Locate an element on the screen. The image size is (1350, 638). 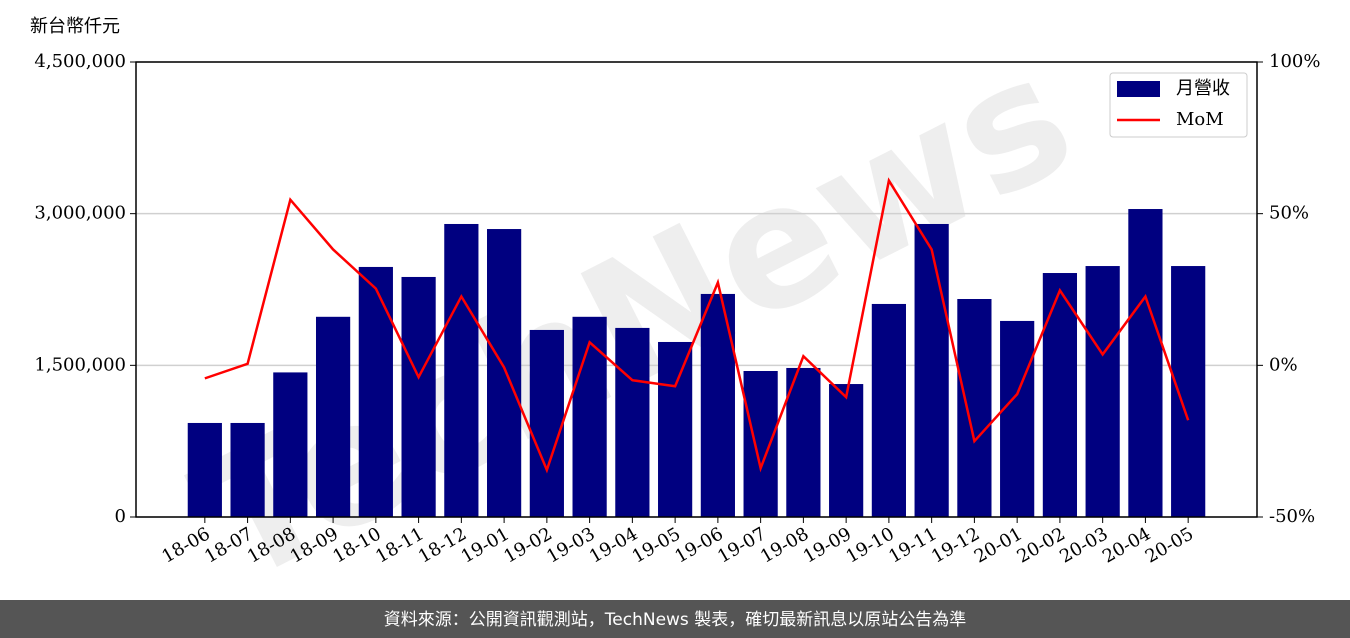
x-tick-label: 19-04 is located at coordinates (613, 545).